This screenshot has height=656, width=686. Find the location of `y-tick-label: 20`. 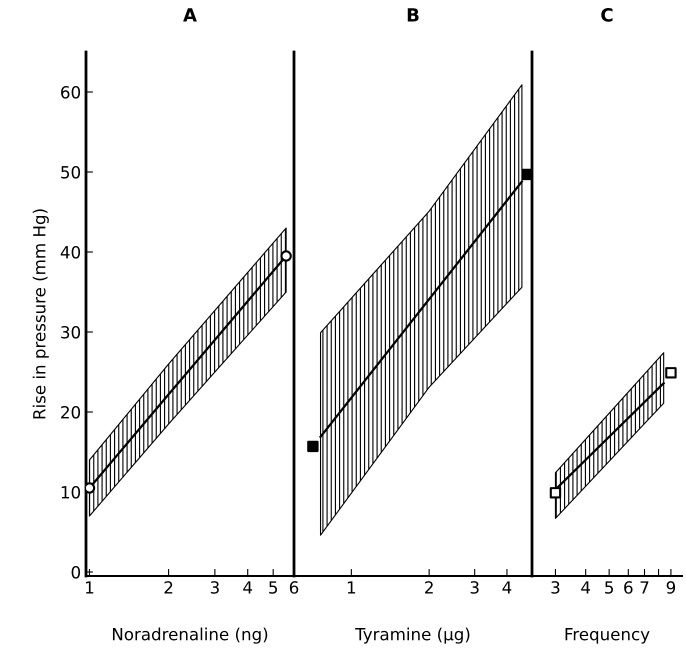

y-tick-label: 20 is located at coordinates (70, 412).